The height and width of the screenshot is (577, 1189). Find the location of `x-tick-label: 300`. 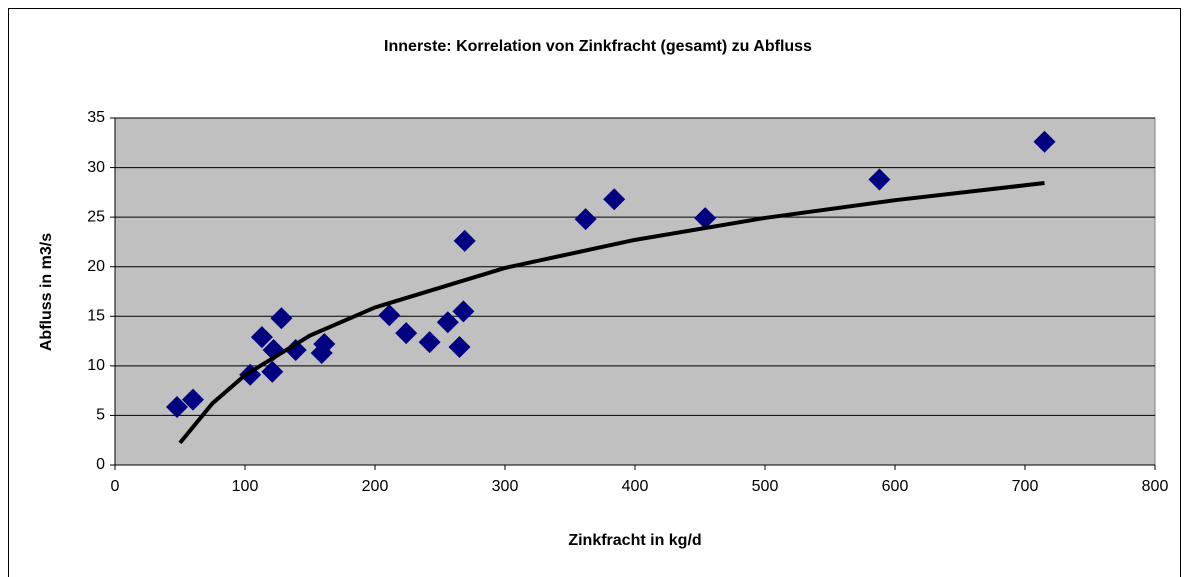

x-tick-label: 300 is located at coordinates (505, 486).